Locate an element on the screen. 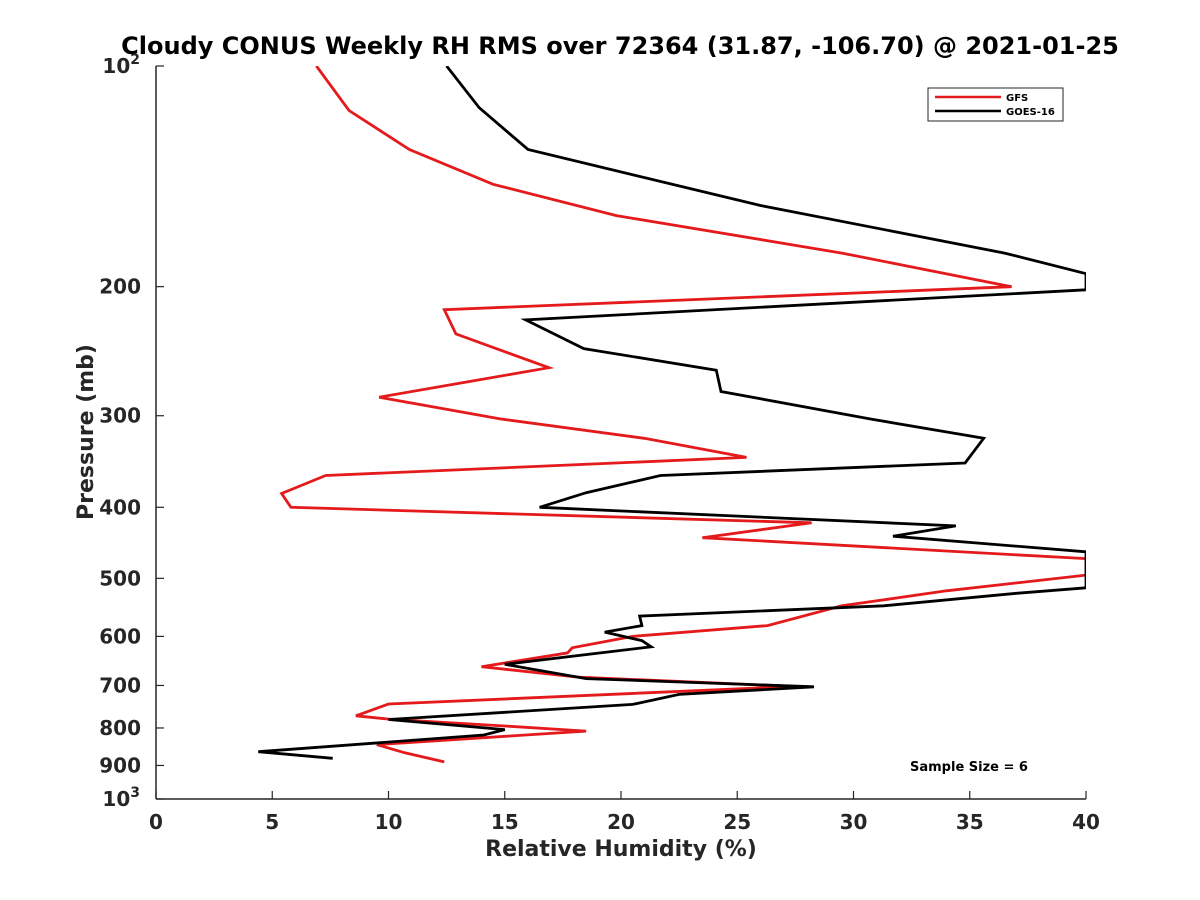 The image size is (1200, 900). x-tick-label: 30 is located at coordinates (854, 822).